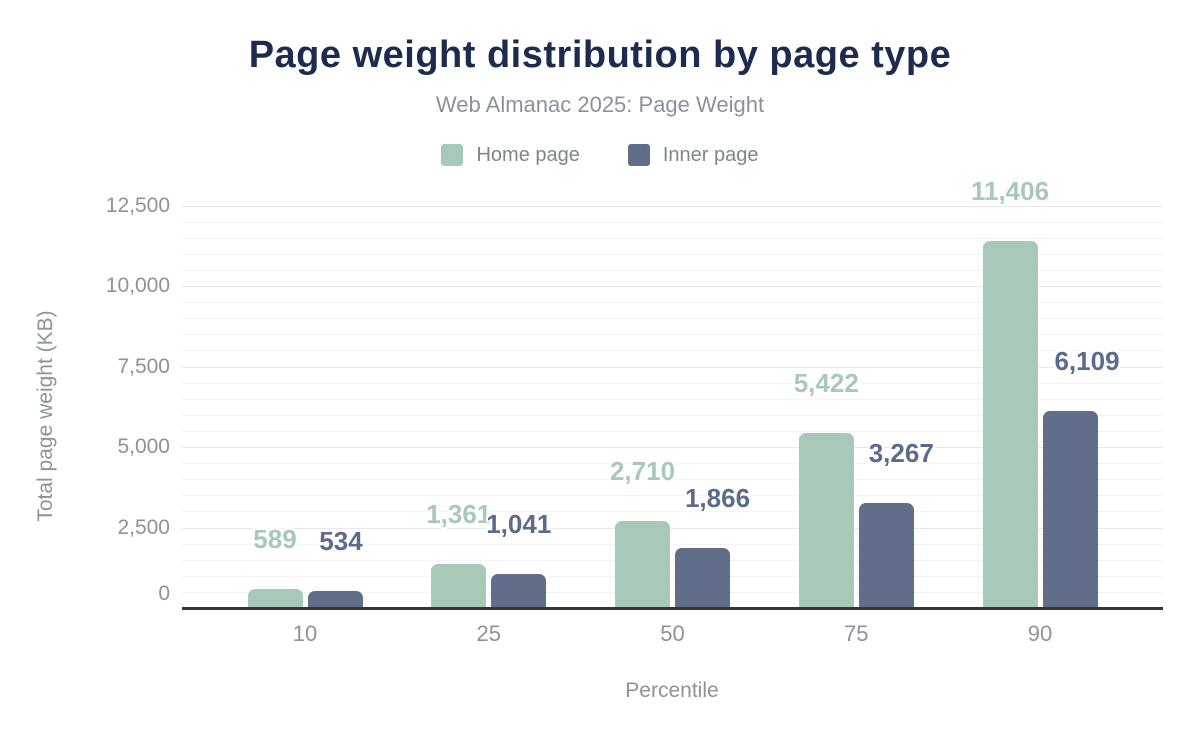 Image resolution: width=1200 pixels, height=742 pixels. I want to click on y-tick-label: 5,000, so click(143, 446).